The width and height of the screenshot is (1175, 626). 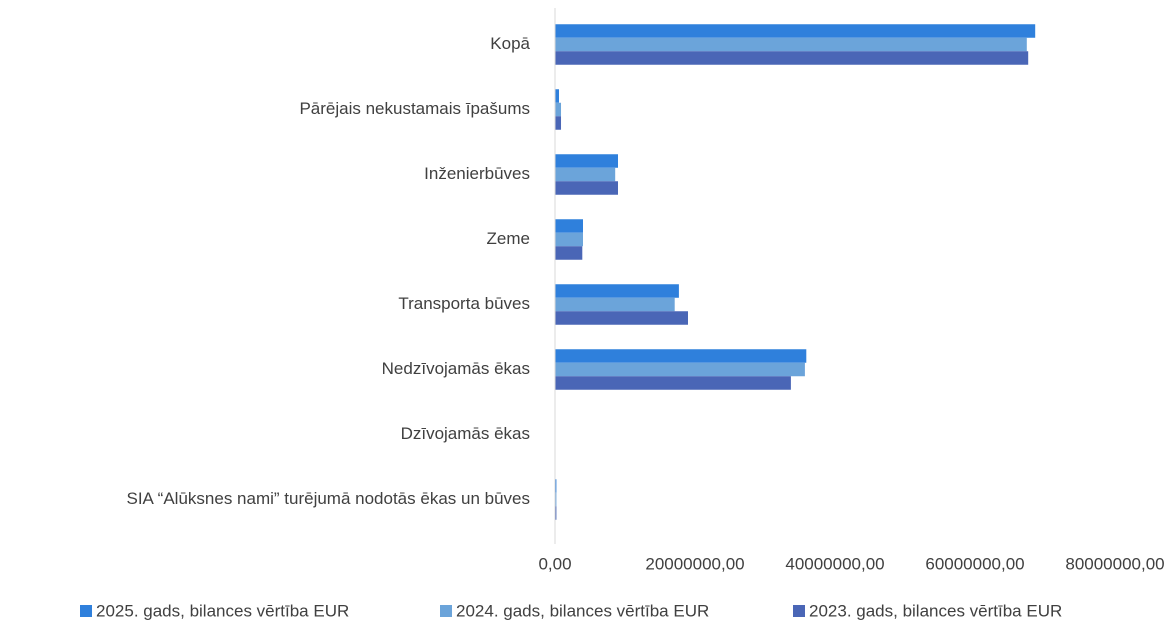 I want to click on x-tick-label: 20000000,00, so click(x=694, y=563).